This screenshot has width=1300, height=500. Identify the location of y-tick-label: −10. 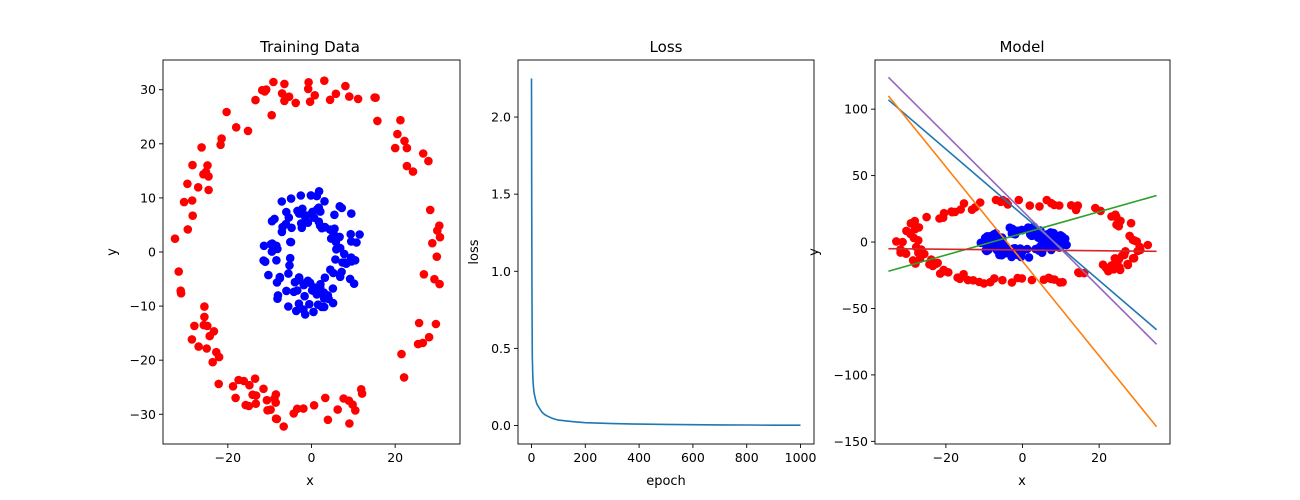
(143, 306).